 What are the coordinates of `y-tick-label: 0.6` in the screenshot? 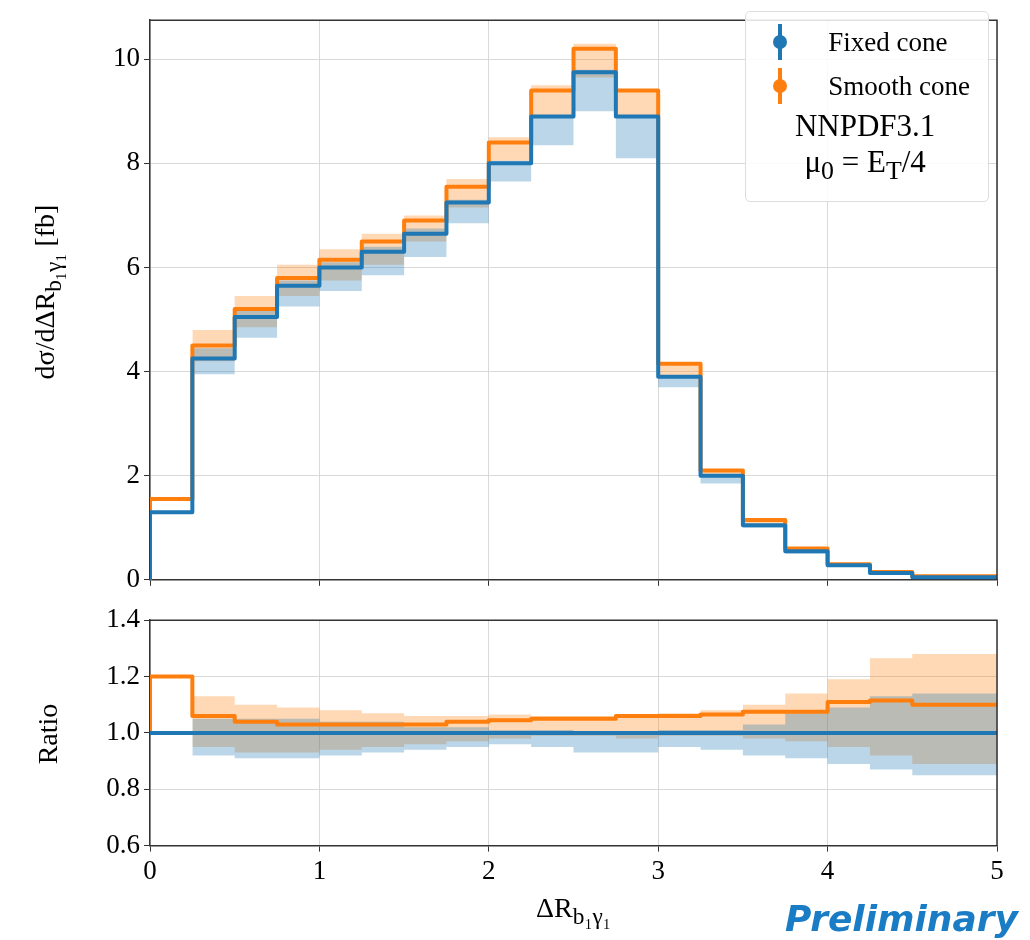 It's located at (123, 843).